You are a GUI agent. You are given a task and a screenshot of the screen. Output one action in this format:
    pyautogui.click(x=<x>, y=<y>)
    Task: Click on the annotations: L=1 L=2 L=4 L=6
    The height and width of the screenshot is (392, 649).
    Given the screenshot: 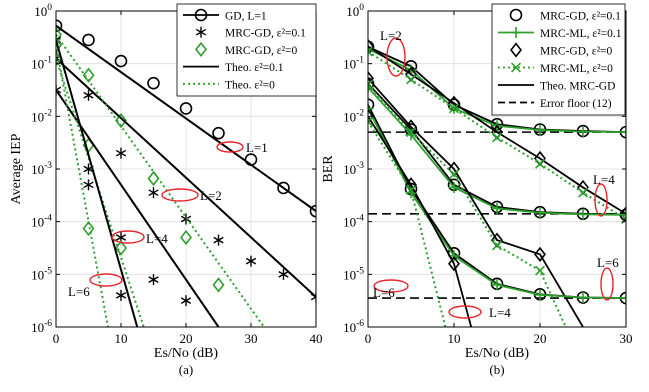 What is the action you would take?
    pyautogui.click(x=168, y=219)
    